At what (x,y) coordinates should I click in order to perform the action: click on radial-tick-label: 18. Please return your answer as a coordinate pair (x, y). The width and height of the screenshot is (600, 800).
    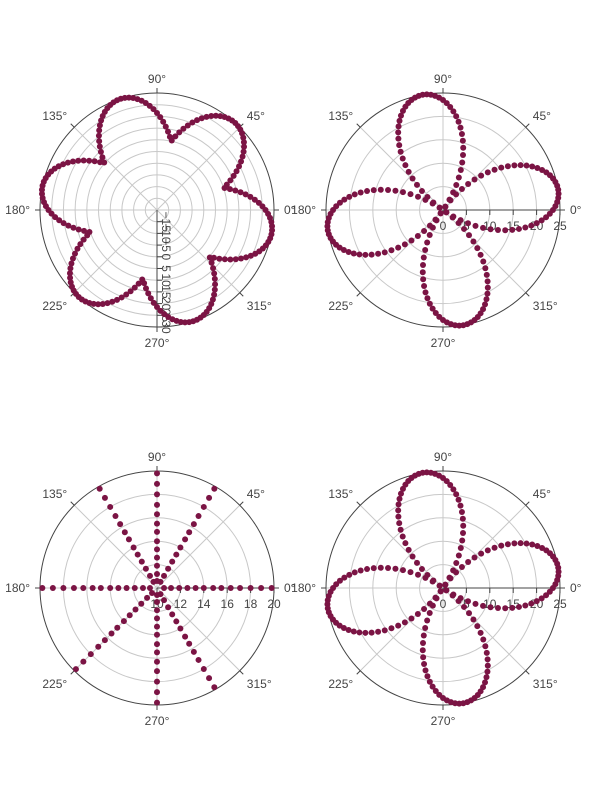
    Looking at the image, I should click on (251, 604).